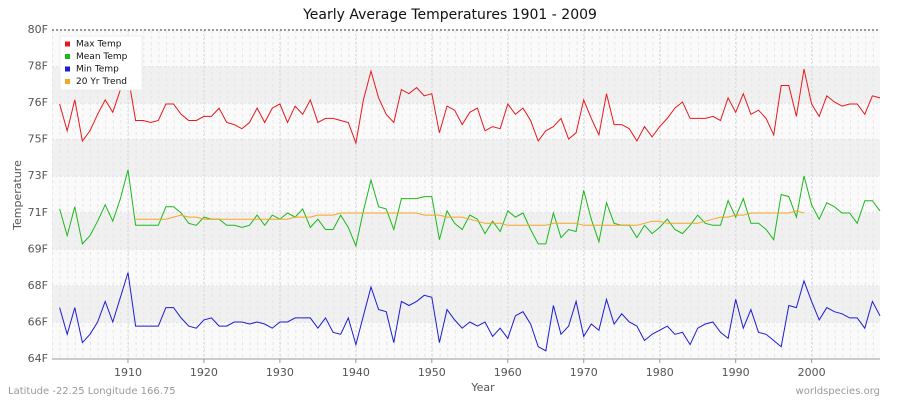  Describe the element at coordinates (356, 372) in the screenshot. I see `x-tick-label: 1940` at that location.